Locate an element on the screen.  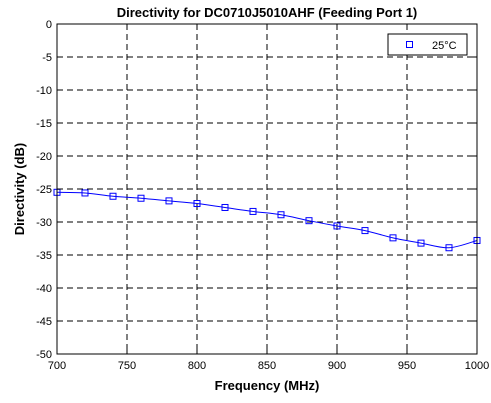
y-tick-label: -10 is located at coordinates (44, 91).